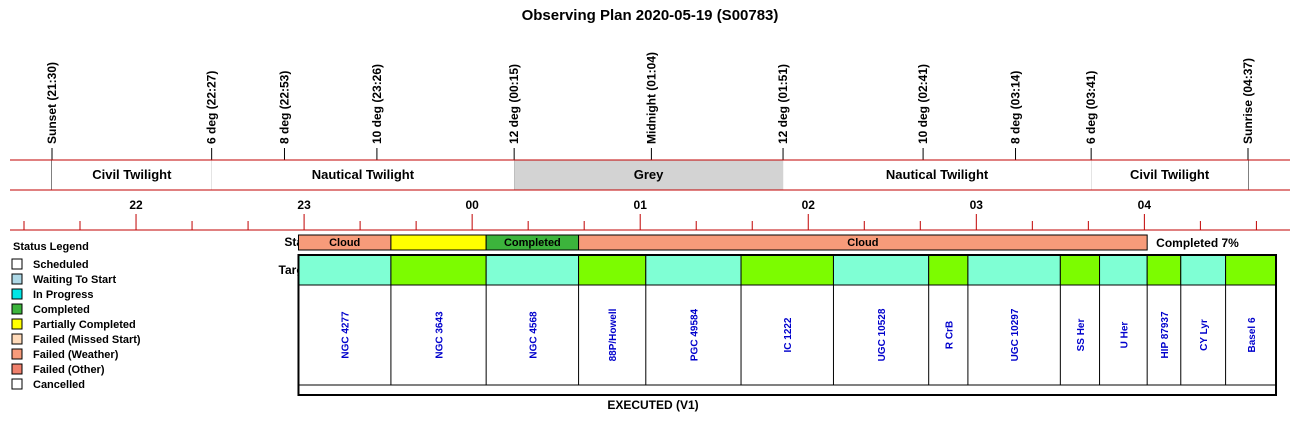  I want to click on hour-label-1: 23, so click(304, 205).